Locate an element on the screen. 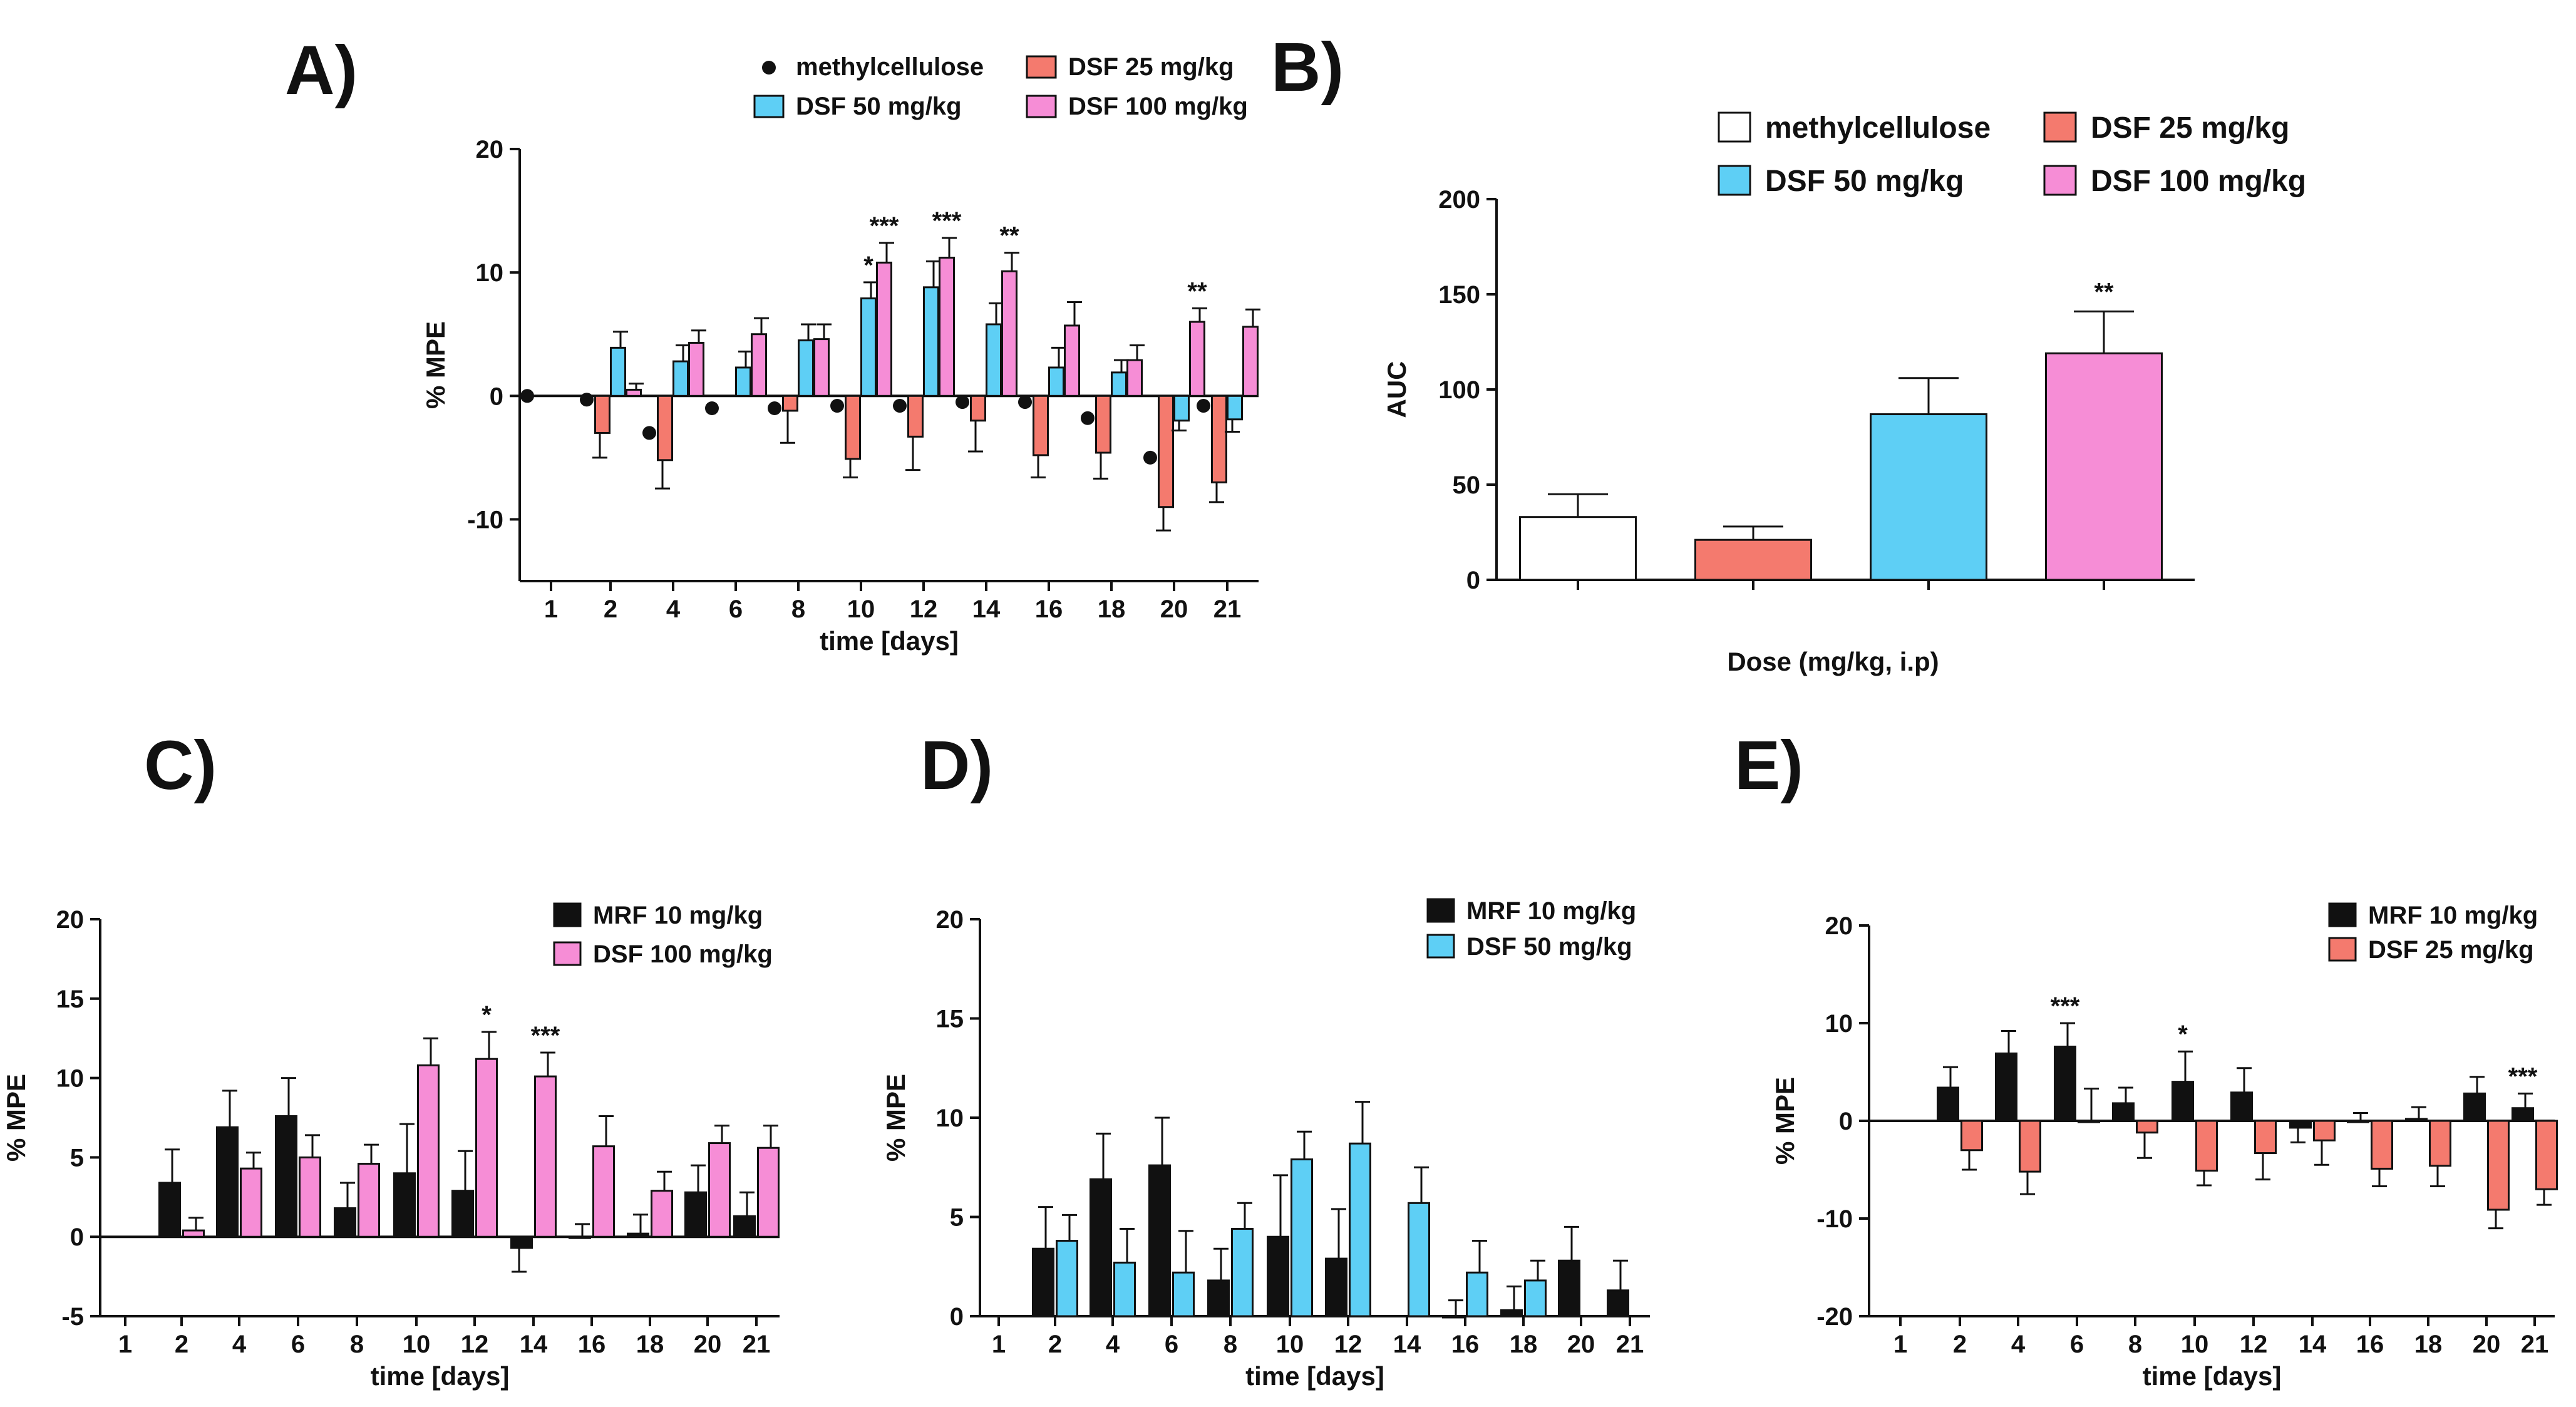 Image resolution: width=2576 pixels, height=1407 pixels. x-tick-label: 14 is located at coordinates (987, 609).